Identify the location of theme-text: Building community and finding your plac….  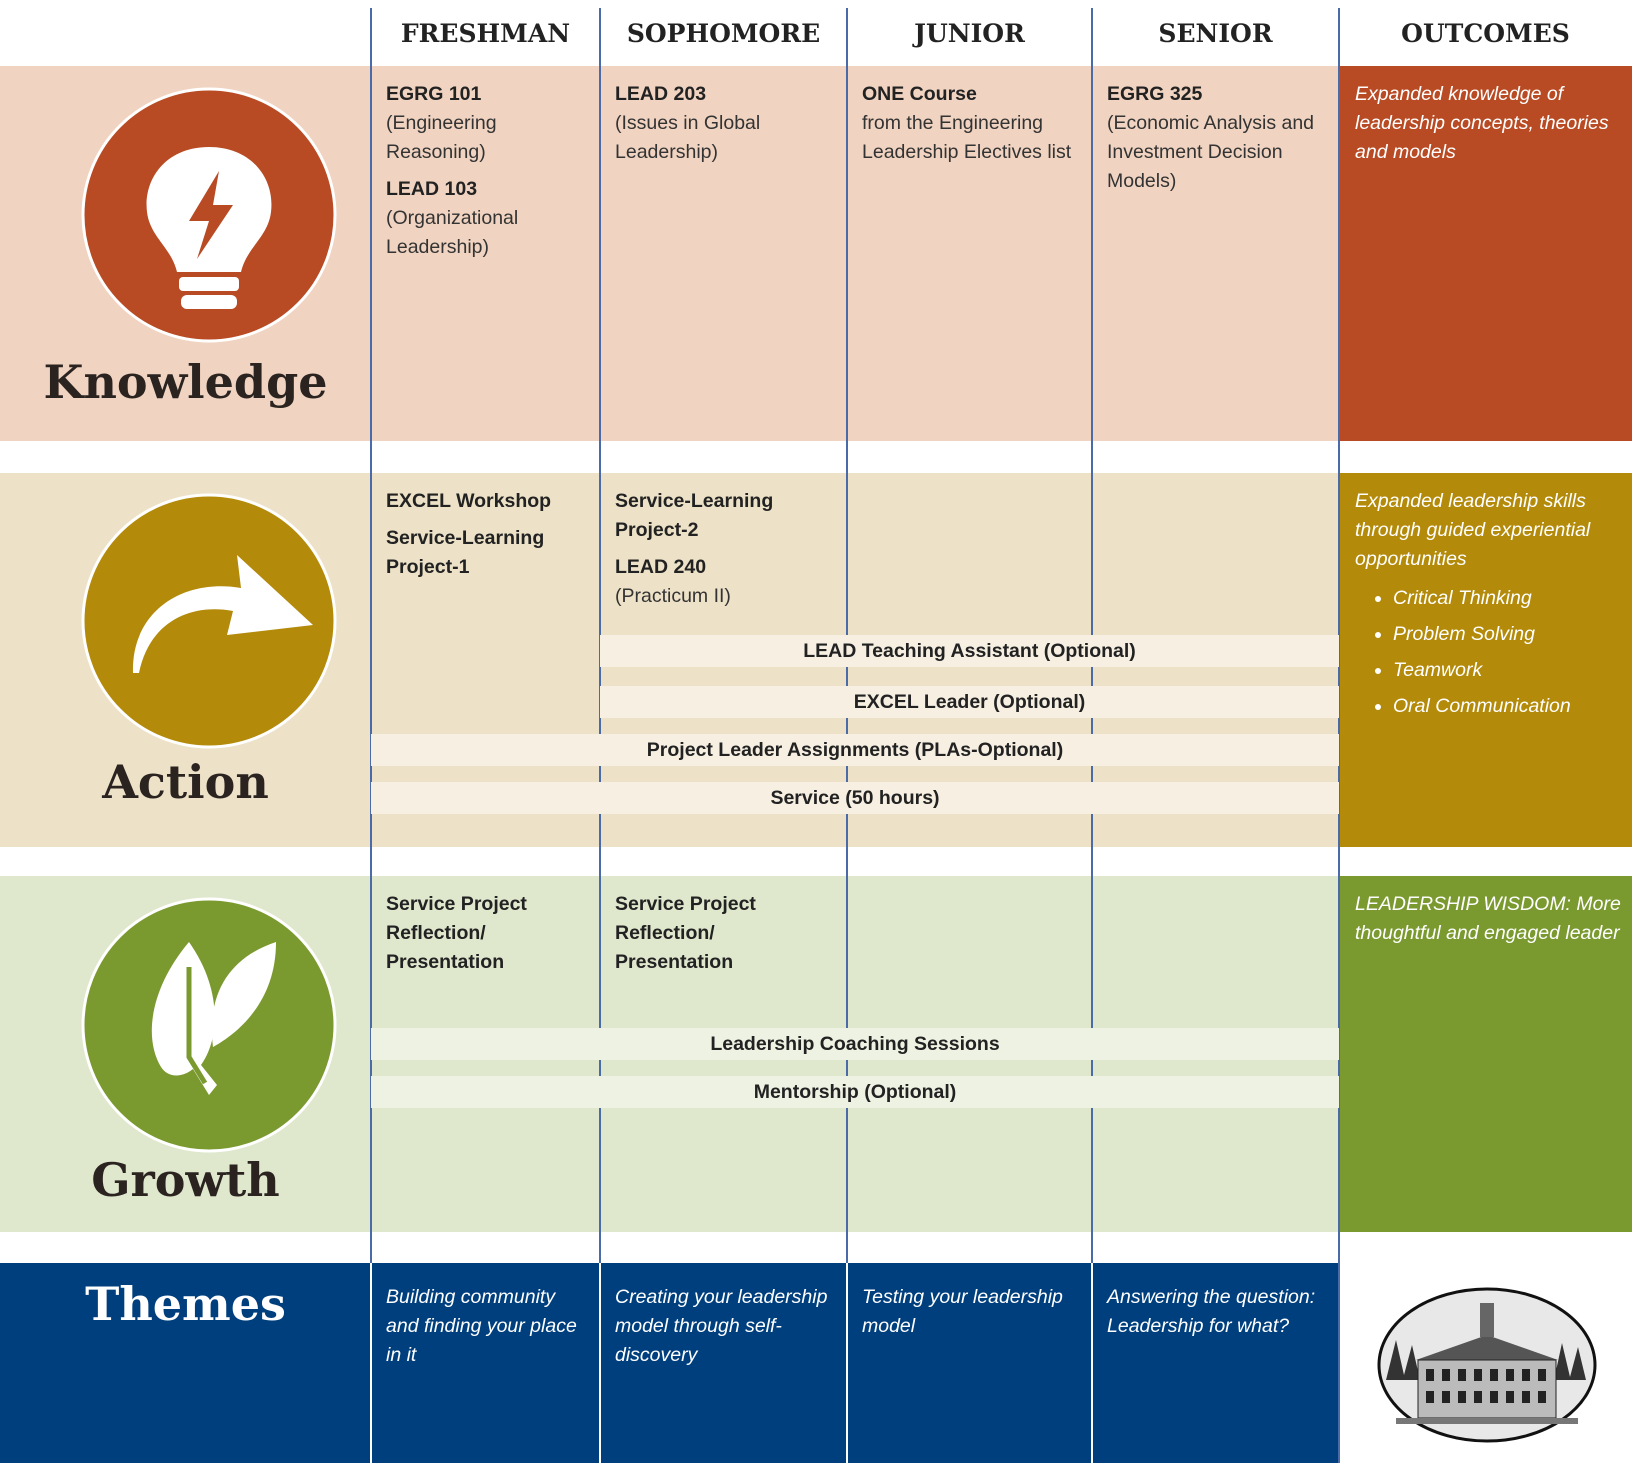
(481, 1326).